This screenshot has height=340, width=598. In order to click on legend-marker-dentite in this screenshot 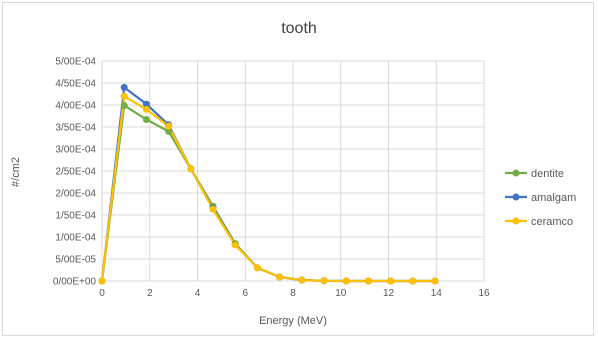, I will do `click(516, 173)`.